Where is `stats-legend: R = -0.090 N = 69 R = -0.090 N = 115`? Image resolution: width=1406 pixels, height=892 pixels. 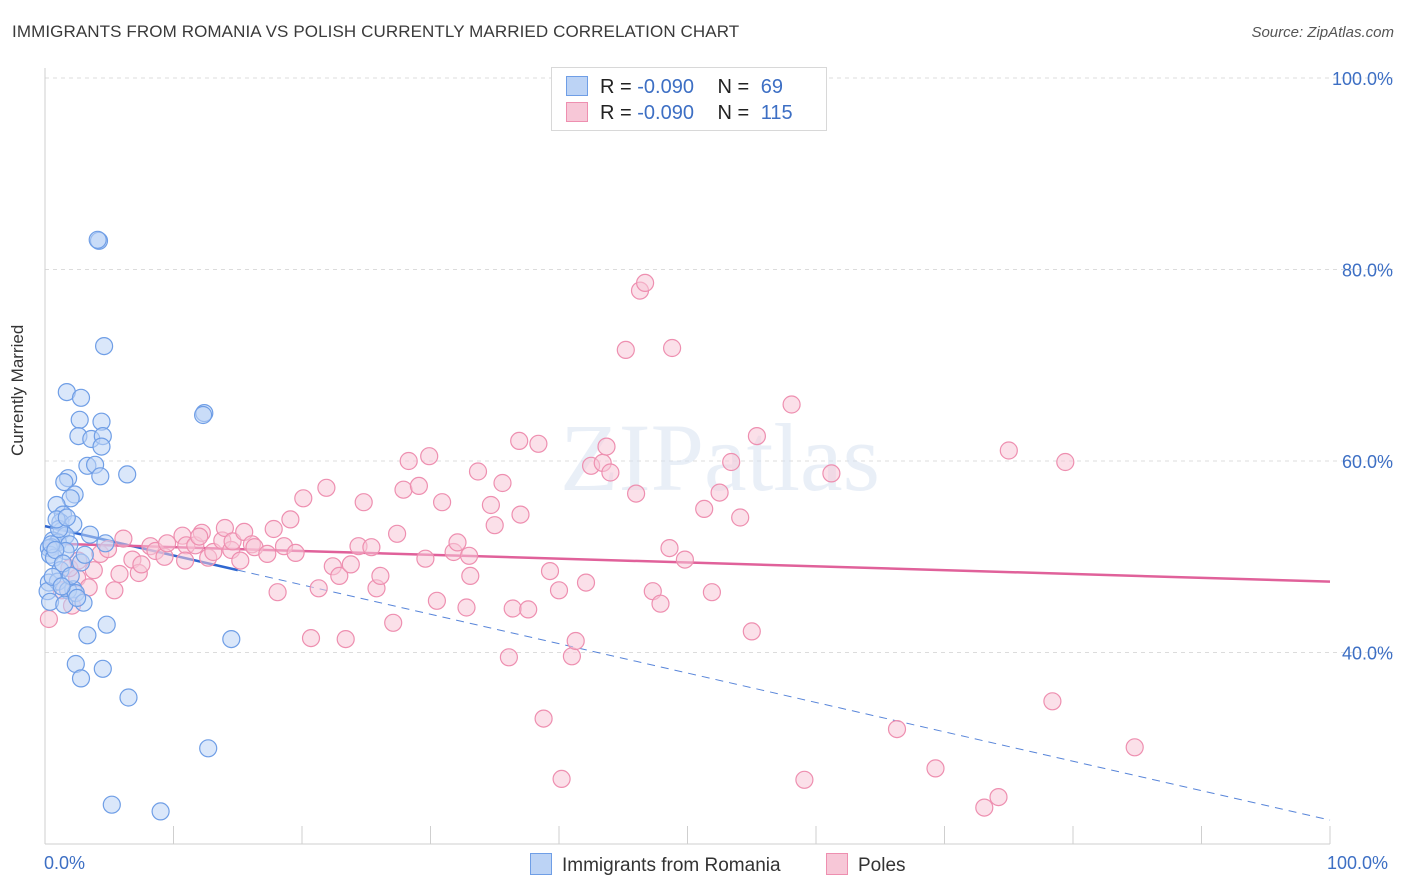
stats-legend: R = -0.090 N = 69 R = -0.090 N = 115 is located at coordinates (689, 99).